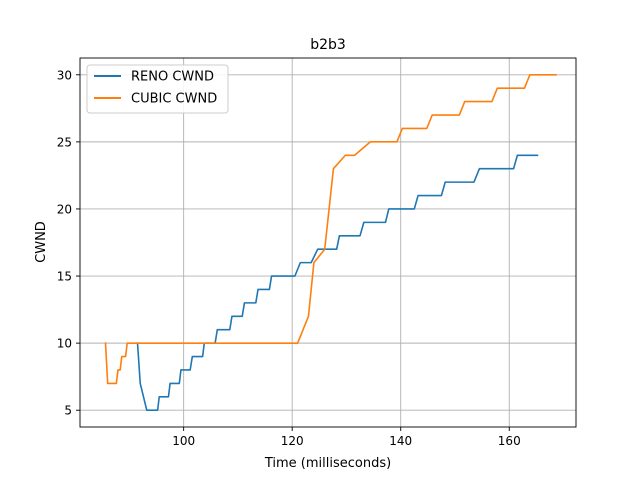 The height and width of the screenshot is (484, 640). What do you see at coordinates (64, 75) in the screenshot?
I see `y-tick-label: 30` at bounding box center [64, 75].